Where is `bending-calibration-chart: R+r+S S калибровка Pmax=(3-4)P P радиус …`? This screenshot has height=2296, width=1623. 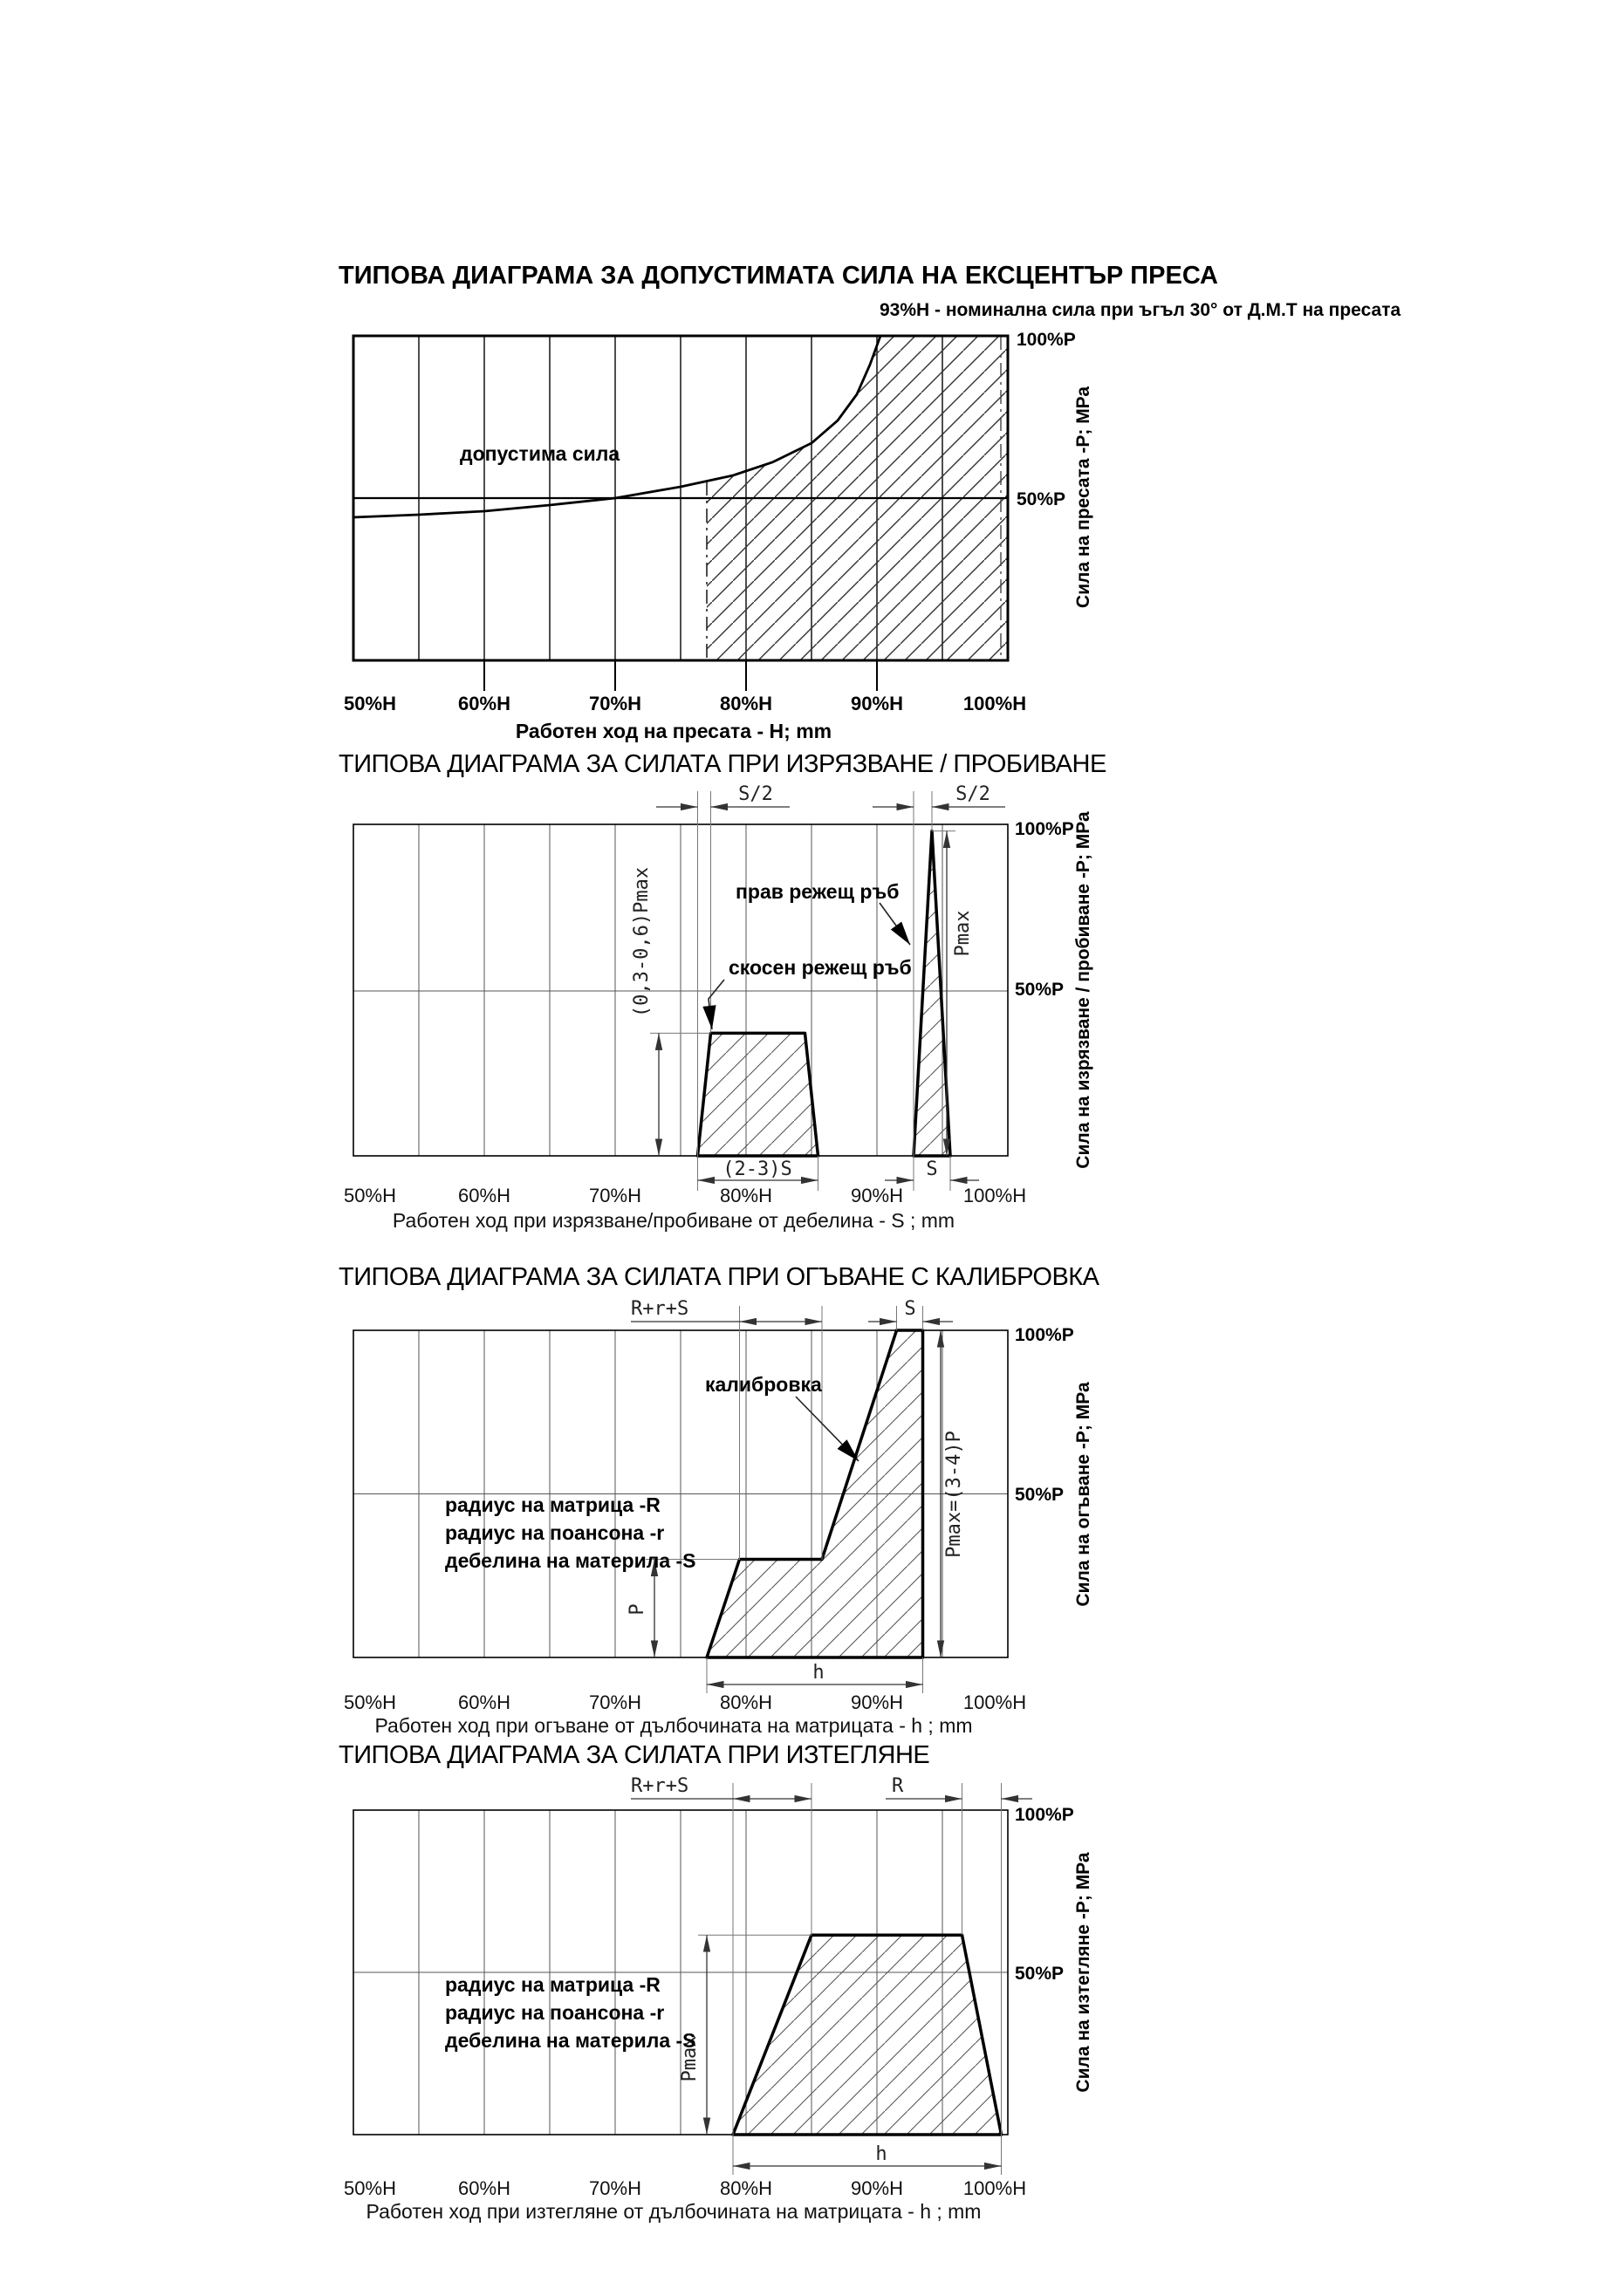
bending-calibration-chart: R+r+S S калибровка Pmax=(3-4)P P радиус … is located at coordinates (718, 1517).